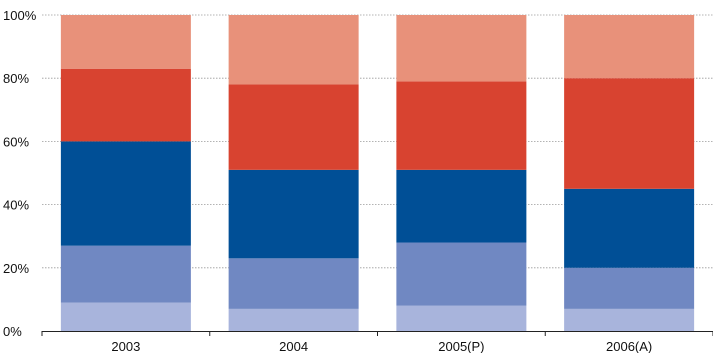  I want to click on bar-segment-2005(P)-3, so click(461, 206).